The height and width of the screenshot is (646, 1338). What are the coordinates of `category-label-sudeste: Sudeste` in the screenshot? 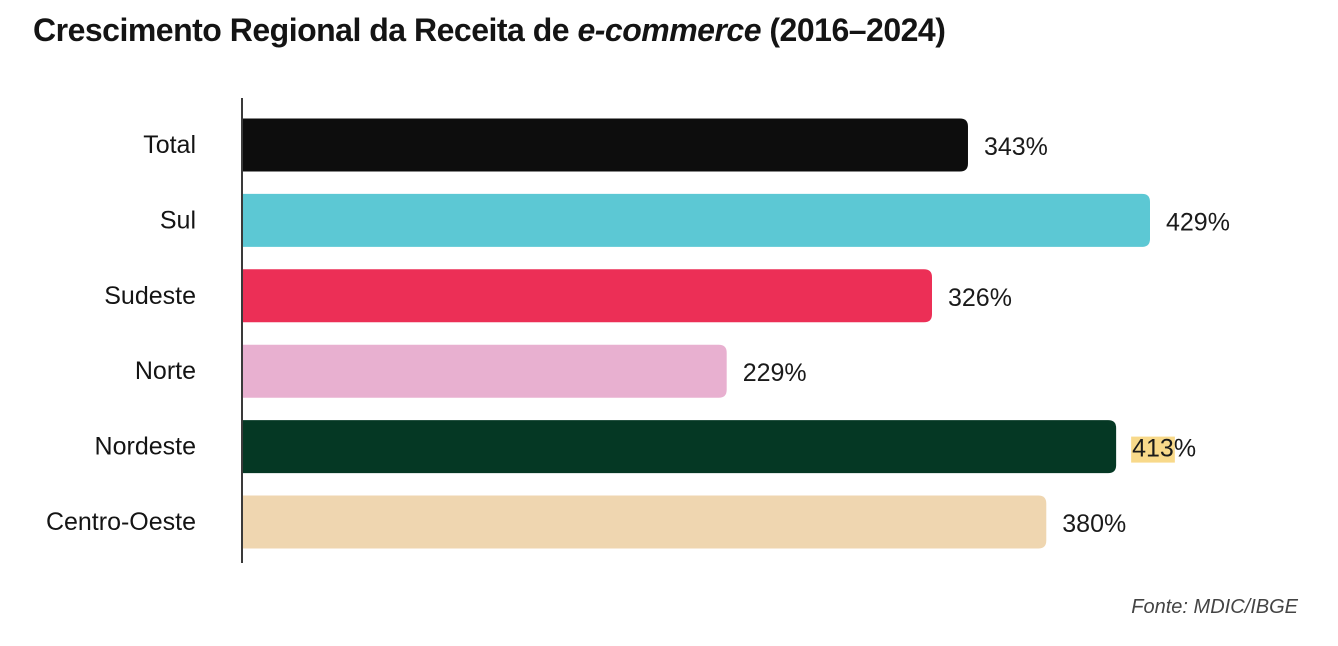 It's located at (150, 296).